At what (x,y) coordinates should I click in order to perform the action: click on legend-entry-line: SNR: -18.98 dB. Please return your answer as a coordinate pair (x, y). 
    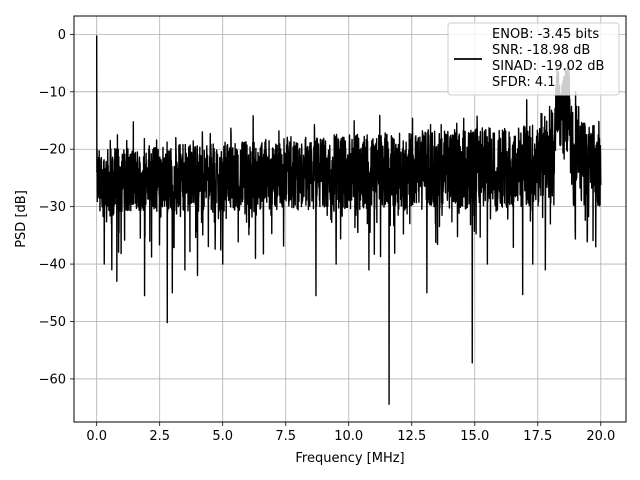
    Looking at the image, I should click on (541, 50).